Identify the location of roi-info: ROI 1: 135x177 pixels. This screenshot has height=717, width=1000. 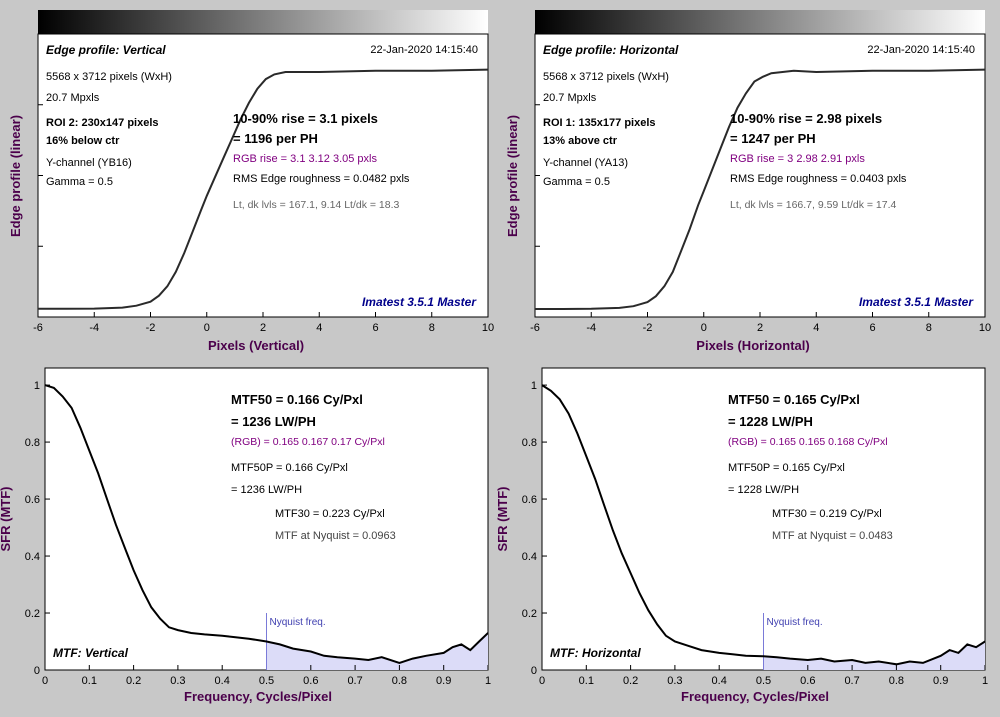
(599, 123).